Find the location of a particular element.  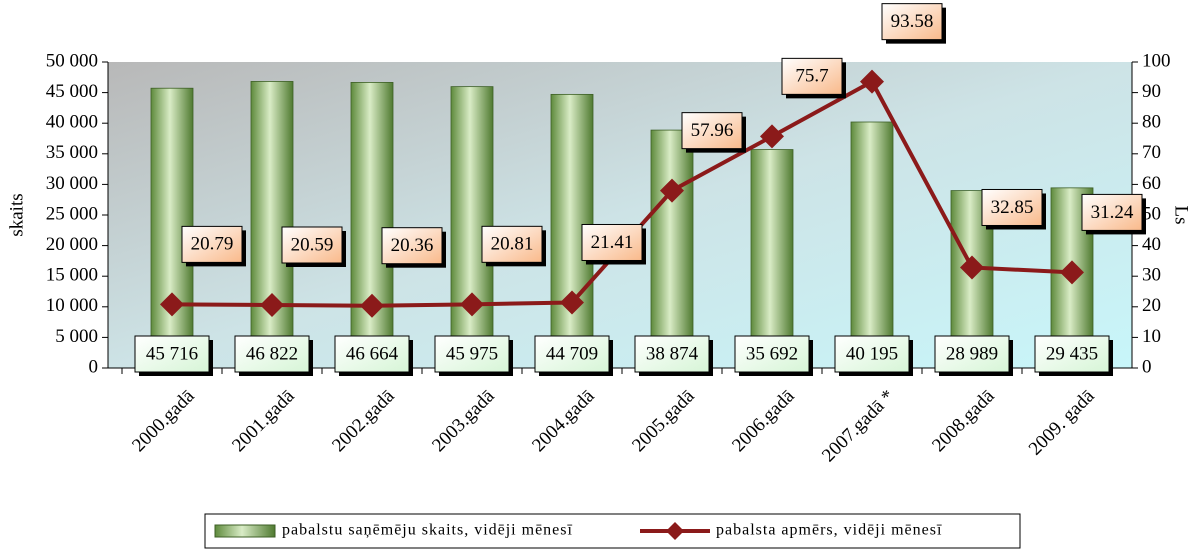

y2-tick-label: 70 is located at coordinates (1151, 152).